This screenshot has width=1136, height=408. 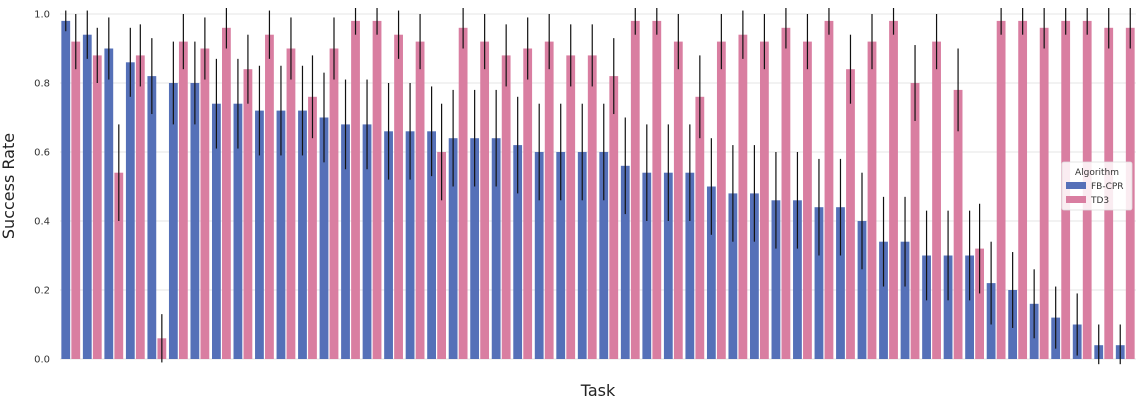 What do you see at coordinates (598, 390) in the screenshot?
I see `x-axis-title: Task` at bounding box center [598, 390].